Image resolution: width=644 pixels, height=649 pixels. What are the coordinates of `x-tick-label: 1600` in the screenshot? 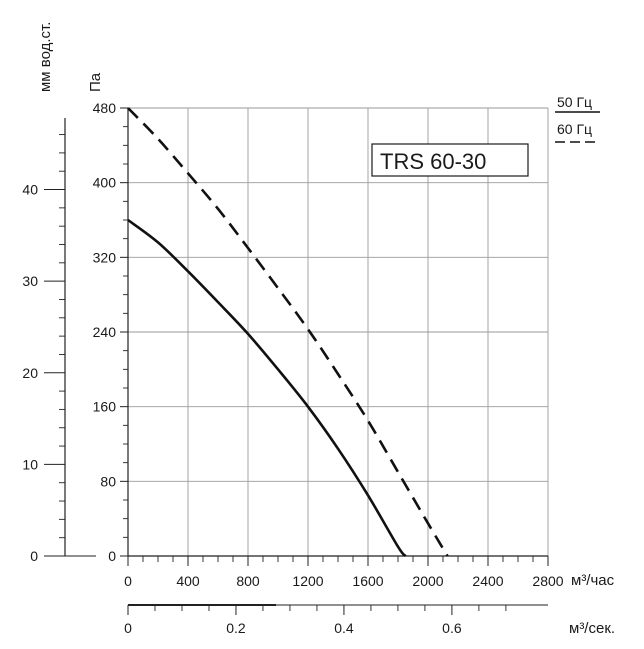 It's located at (367, 581).